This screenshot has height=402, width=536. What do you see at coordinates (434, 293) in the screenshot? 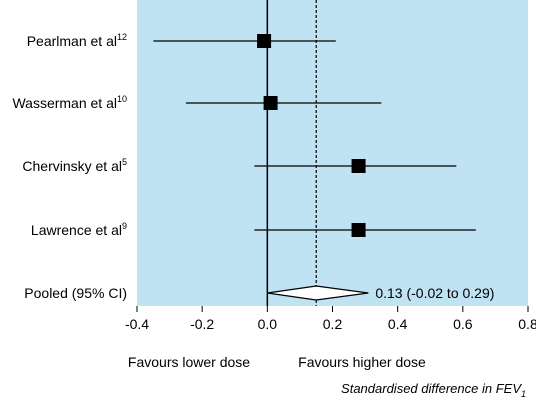
I see `pooled-estimate-annotation: 0.13 (-0.02 to 0.29)` at bounding box center [434, 293].